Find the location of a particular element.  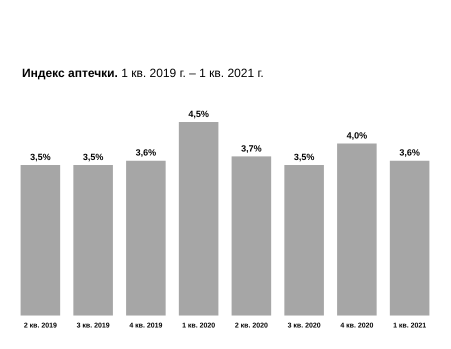

chart-title: Индекс аптечки. is located at coordinates (70, 73).